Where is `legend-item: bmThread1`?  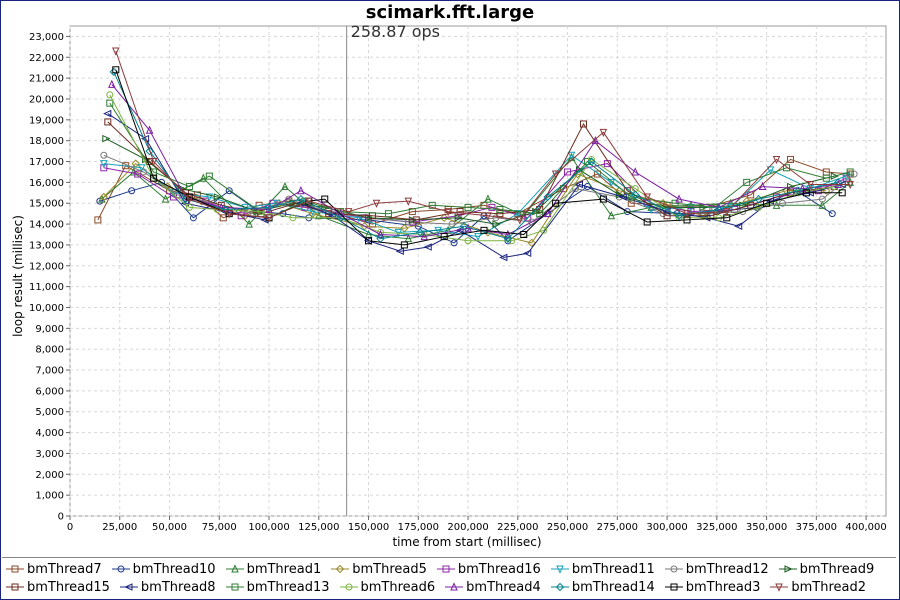
legend-item: bmThread1 is located at coordinates (273, 569).